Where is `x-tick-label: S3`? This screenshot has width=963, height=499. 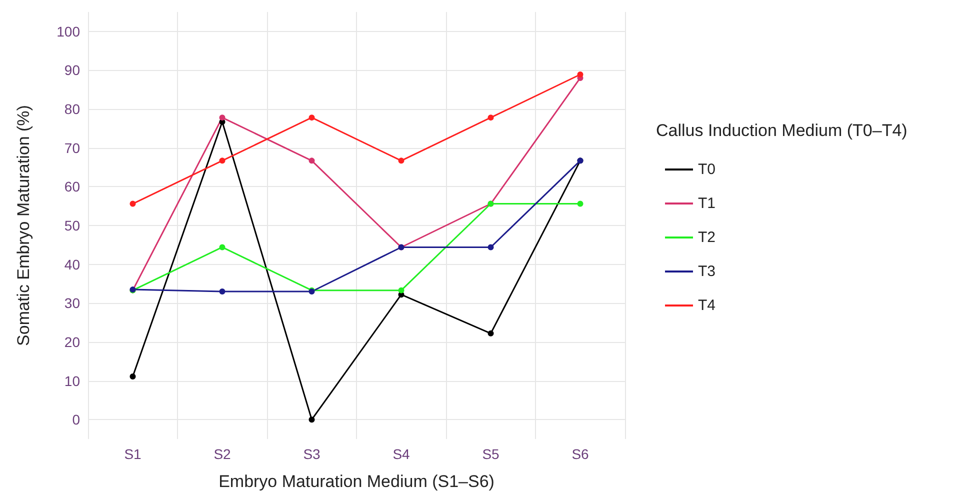 x-tick-label: S3 is located at coordinates (312, 454).